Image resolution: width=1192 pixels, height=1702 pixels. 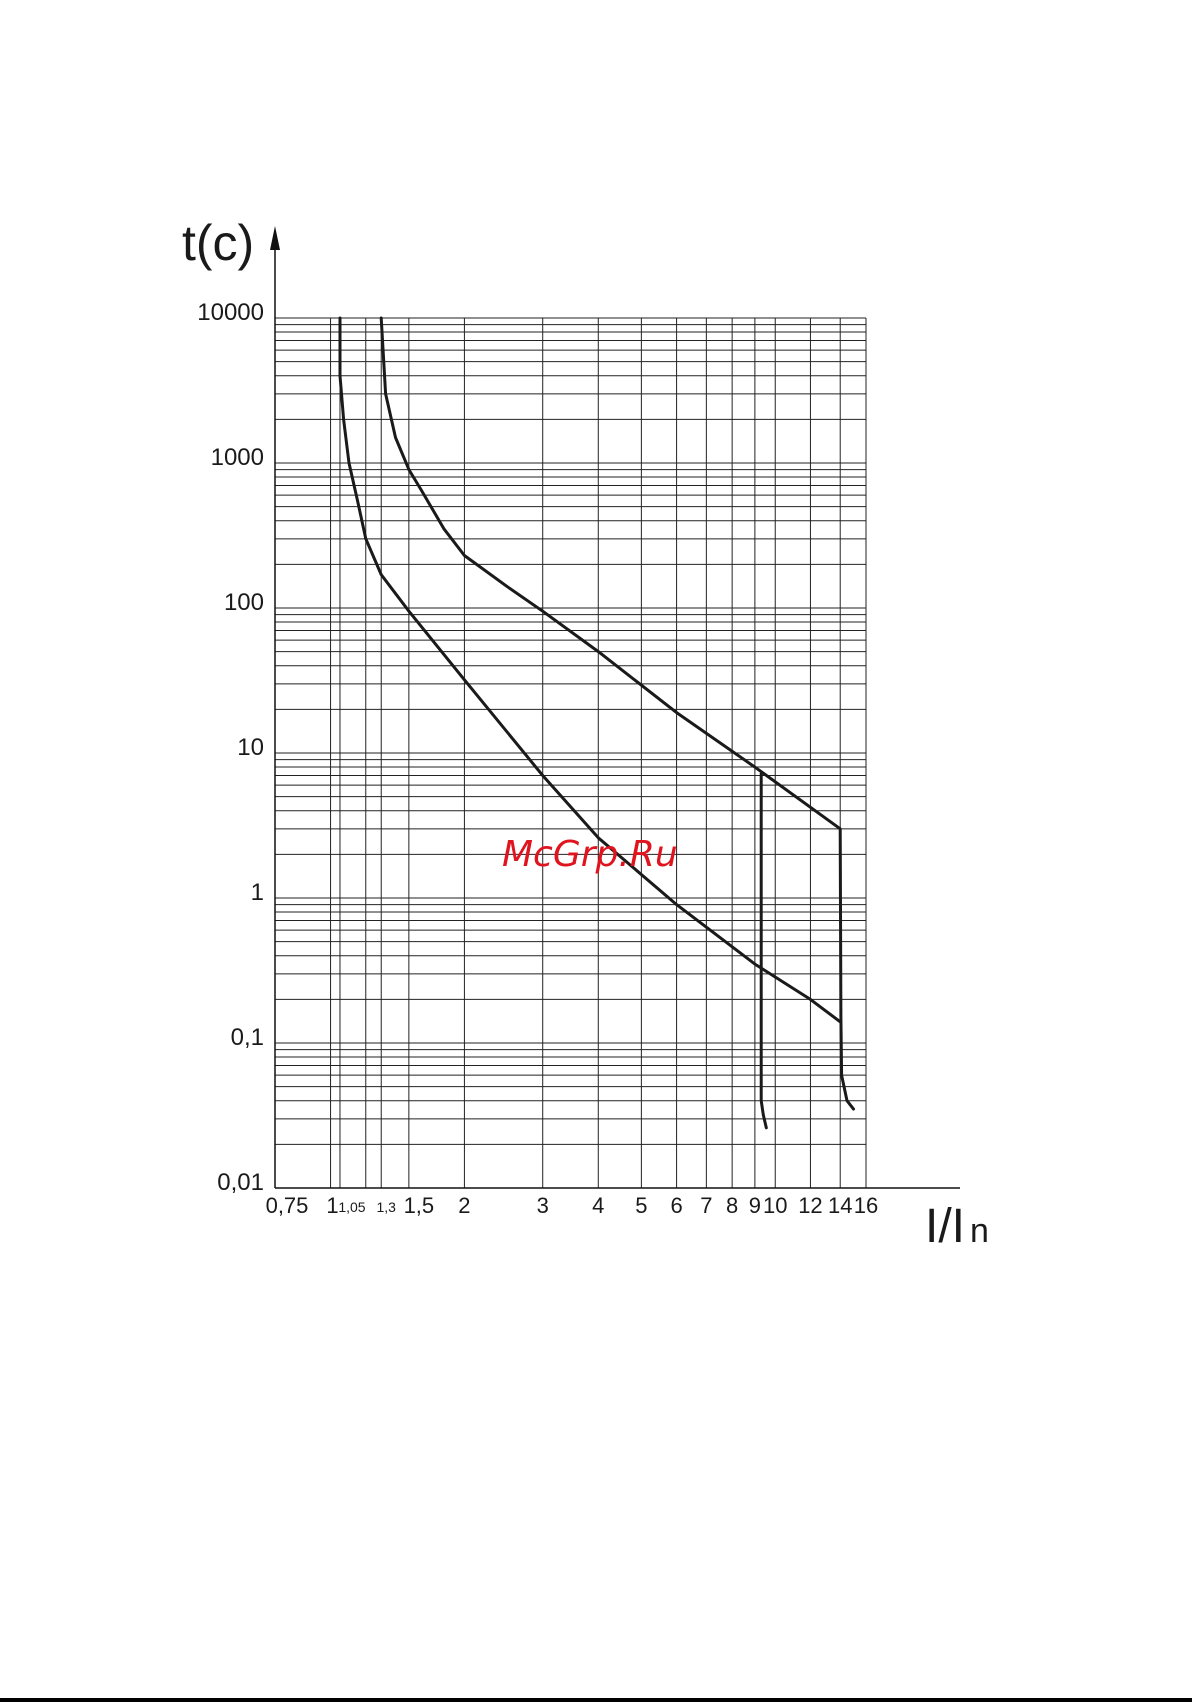 I want to click on y-tick-label: 0,1, so click(x=247, y=1037).